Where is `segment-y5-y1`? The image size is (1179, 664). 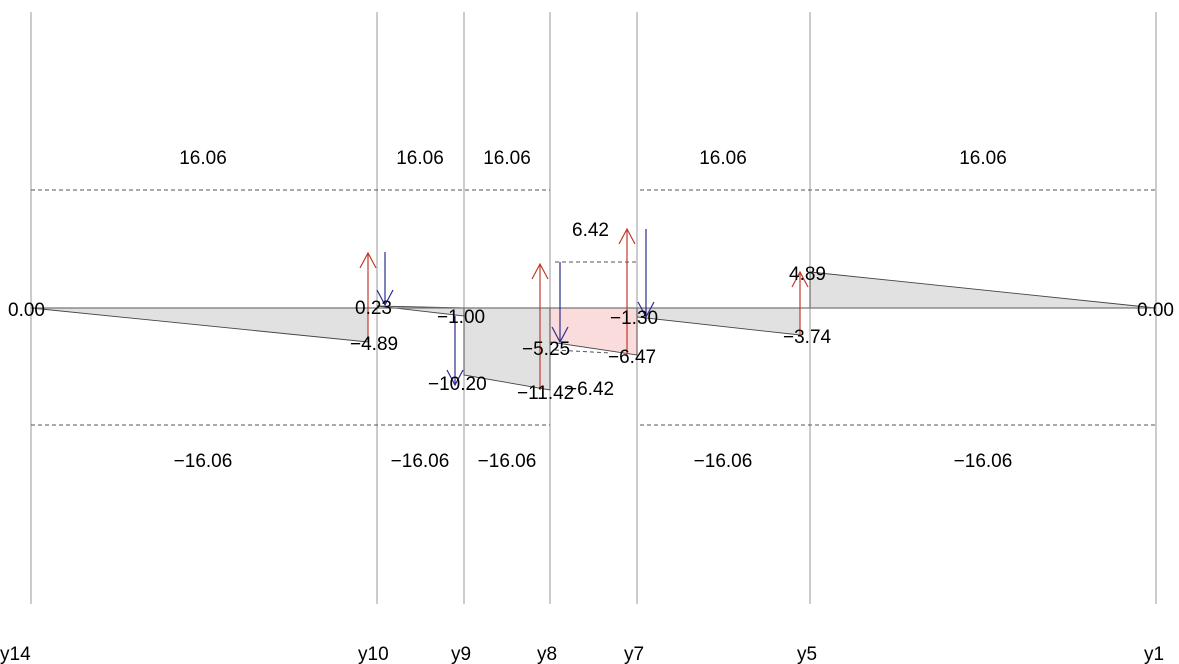 segment-y5-y1 is located at coordinates (983, 290).